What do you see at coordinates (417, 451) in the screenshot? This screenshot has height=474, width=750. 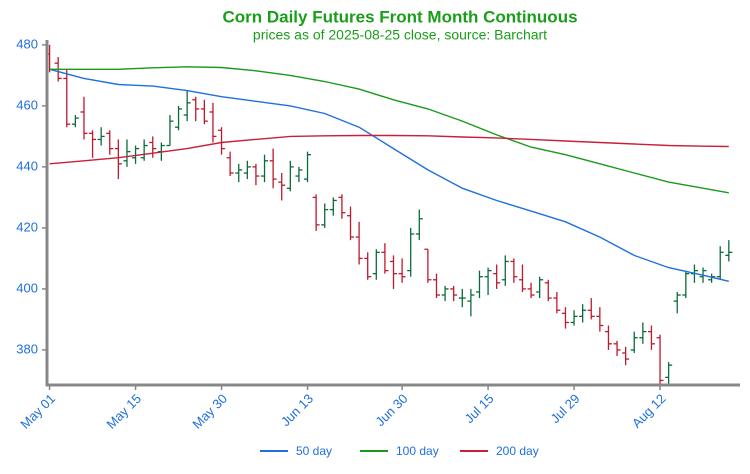 I see `legend-label: 100 day` at bounding box center [417, 451].